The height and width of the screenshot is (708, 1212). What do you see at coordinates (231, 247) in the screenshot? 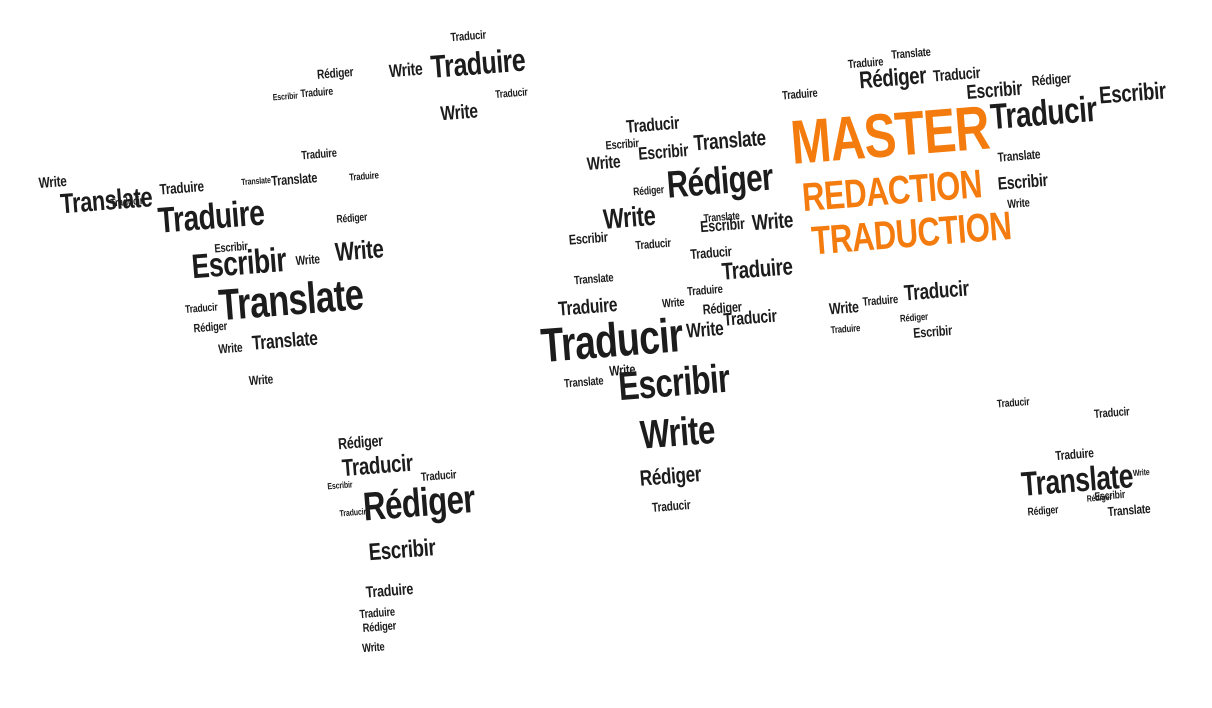
I see `word-north-america: Escribir` at bounding box center [231, 247].